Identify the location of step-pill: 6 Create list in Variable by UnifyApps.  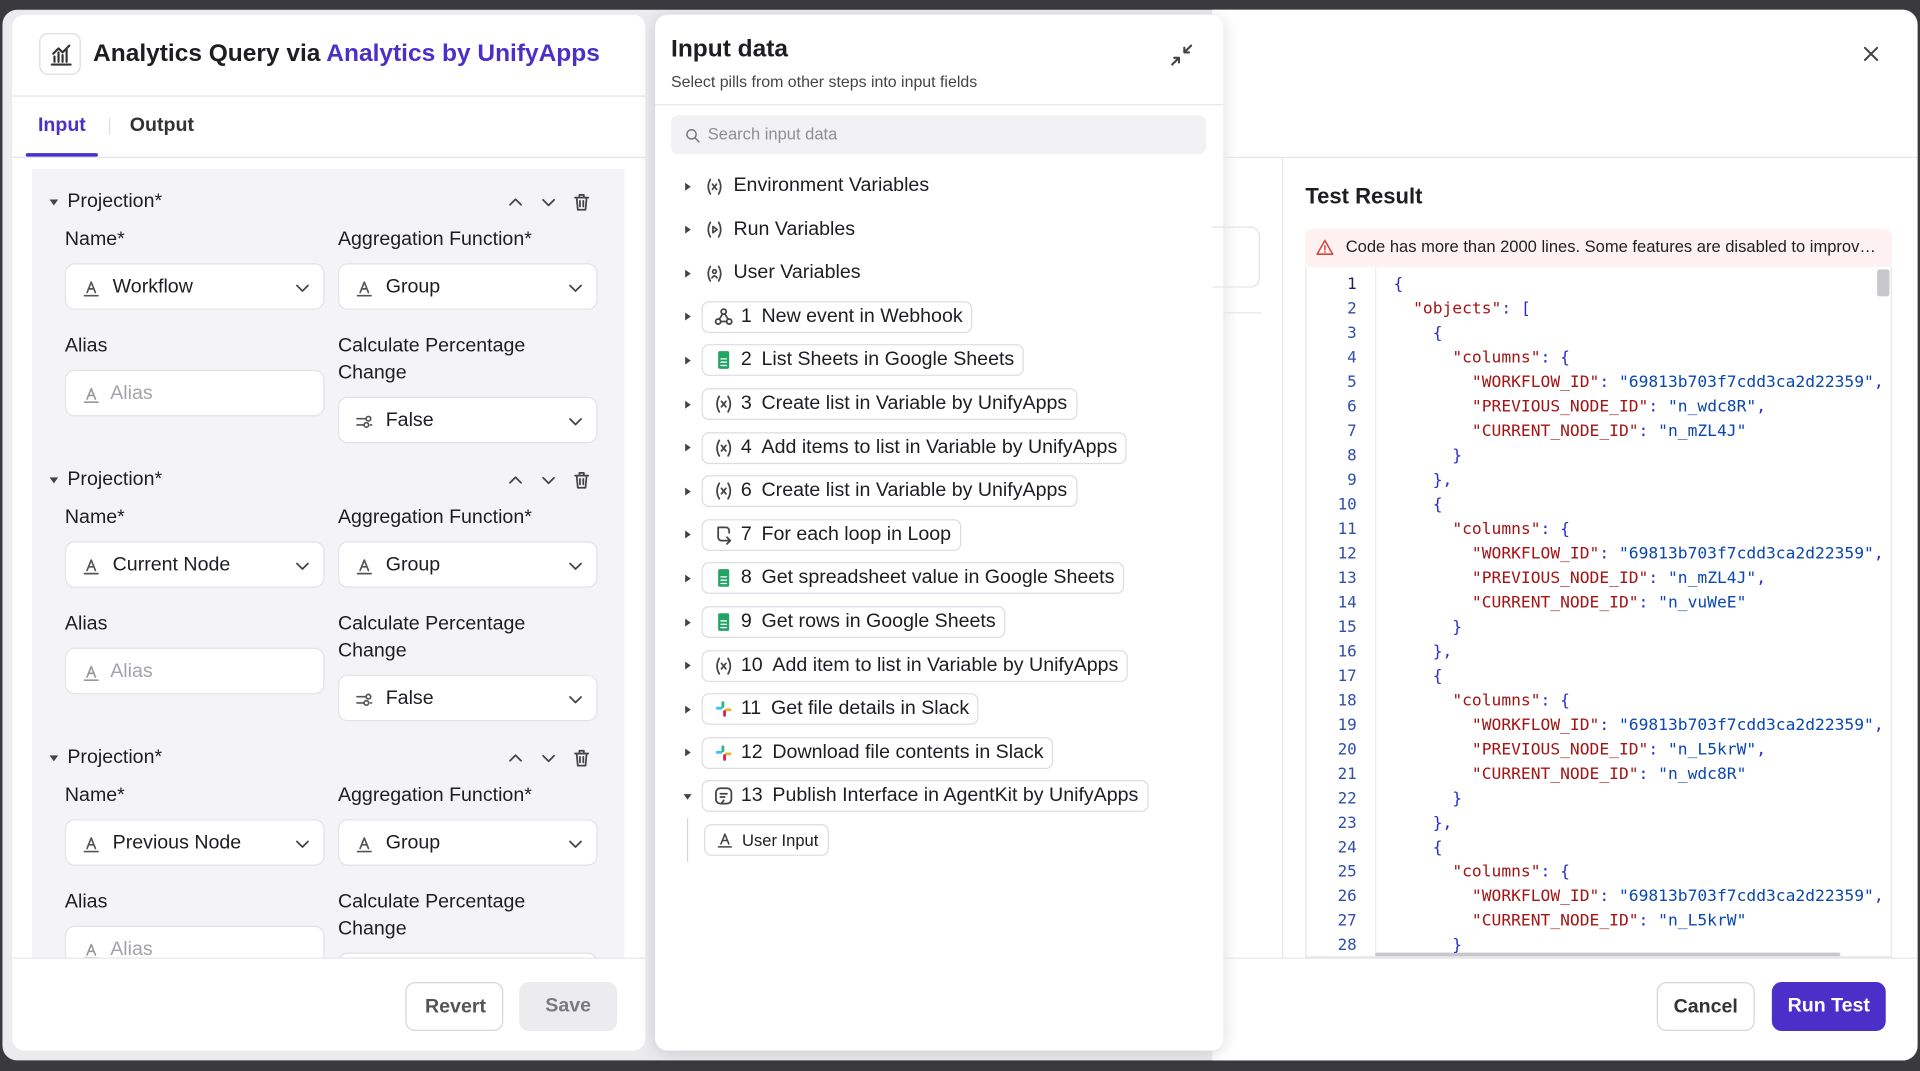
(889, 491).